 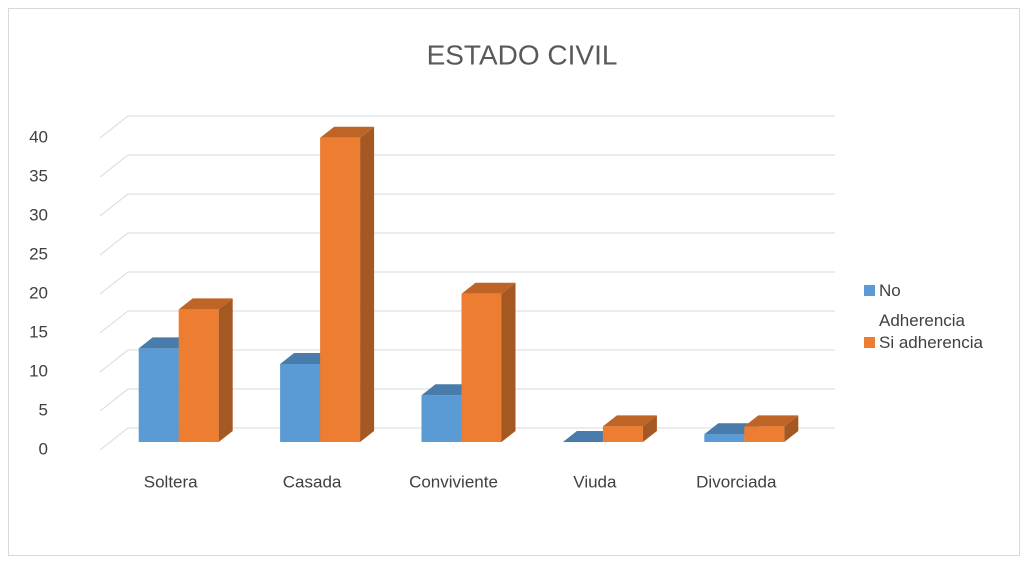 I want to click on x-tick-label: Soltera, so click(x=171, y=481).